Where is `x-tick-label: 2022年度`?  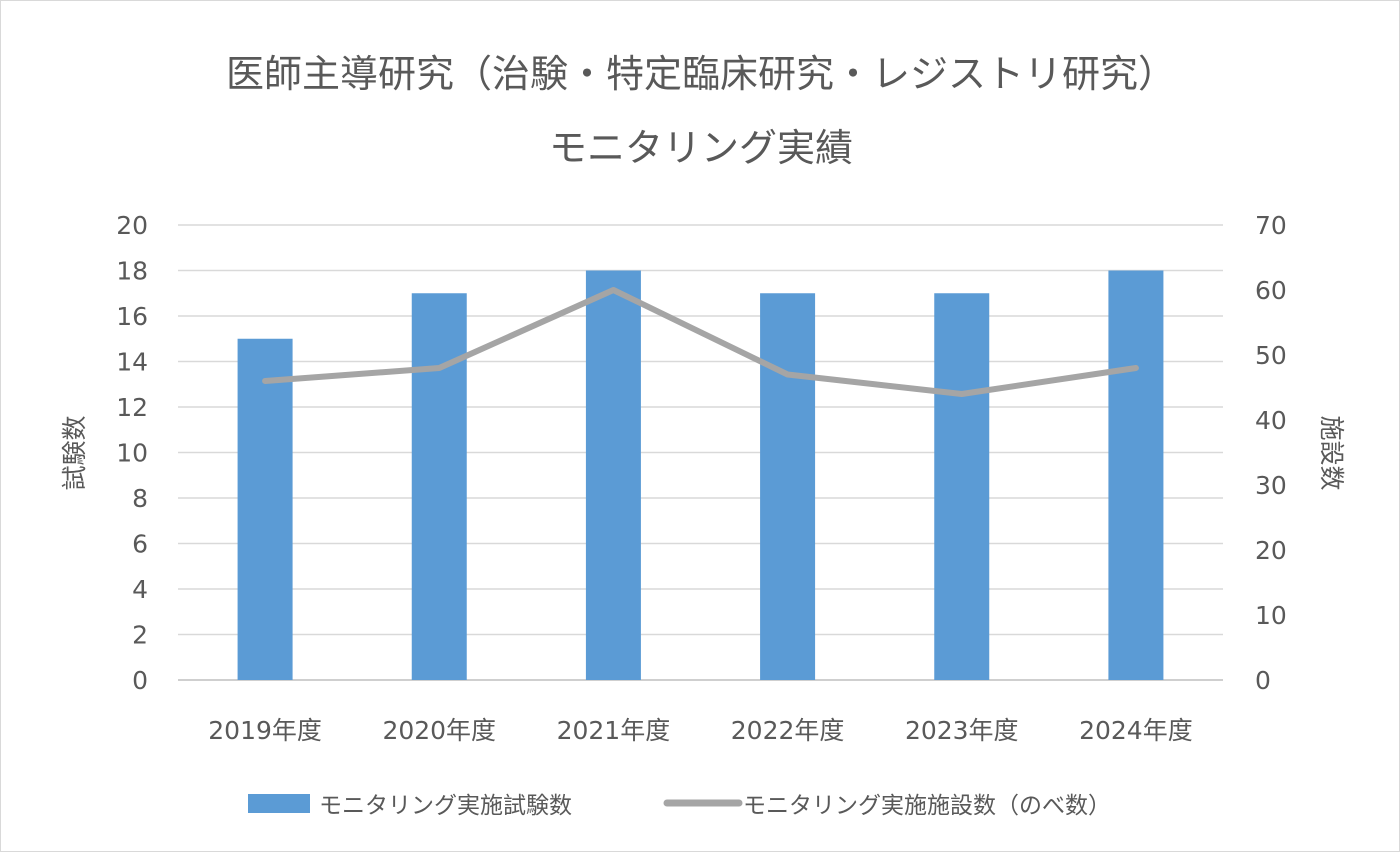
x-tick-label: 2022年度 is located at coordinates (788, 730).